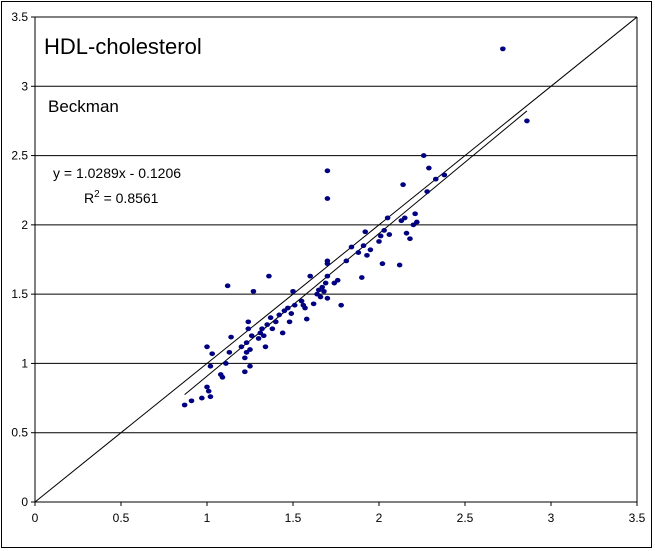  Describe the element at coordinates (35, 518) in the screenshot. I see `x-tick-label-0: 0` at that location.